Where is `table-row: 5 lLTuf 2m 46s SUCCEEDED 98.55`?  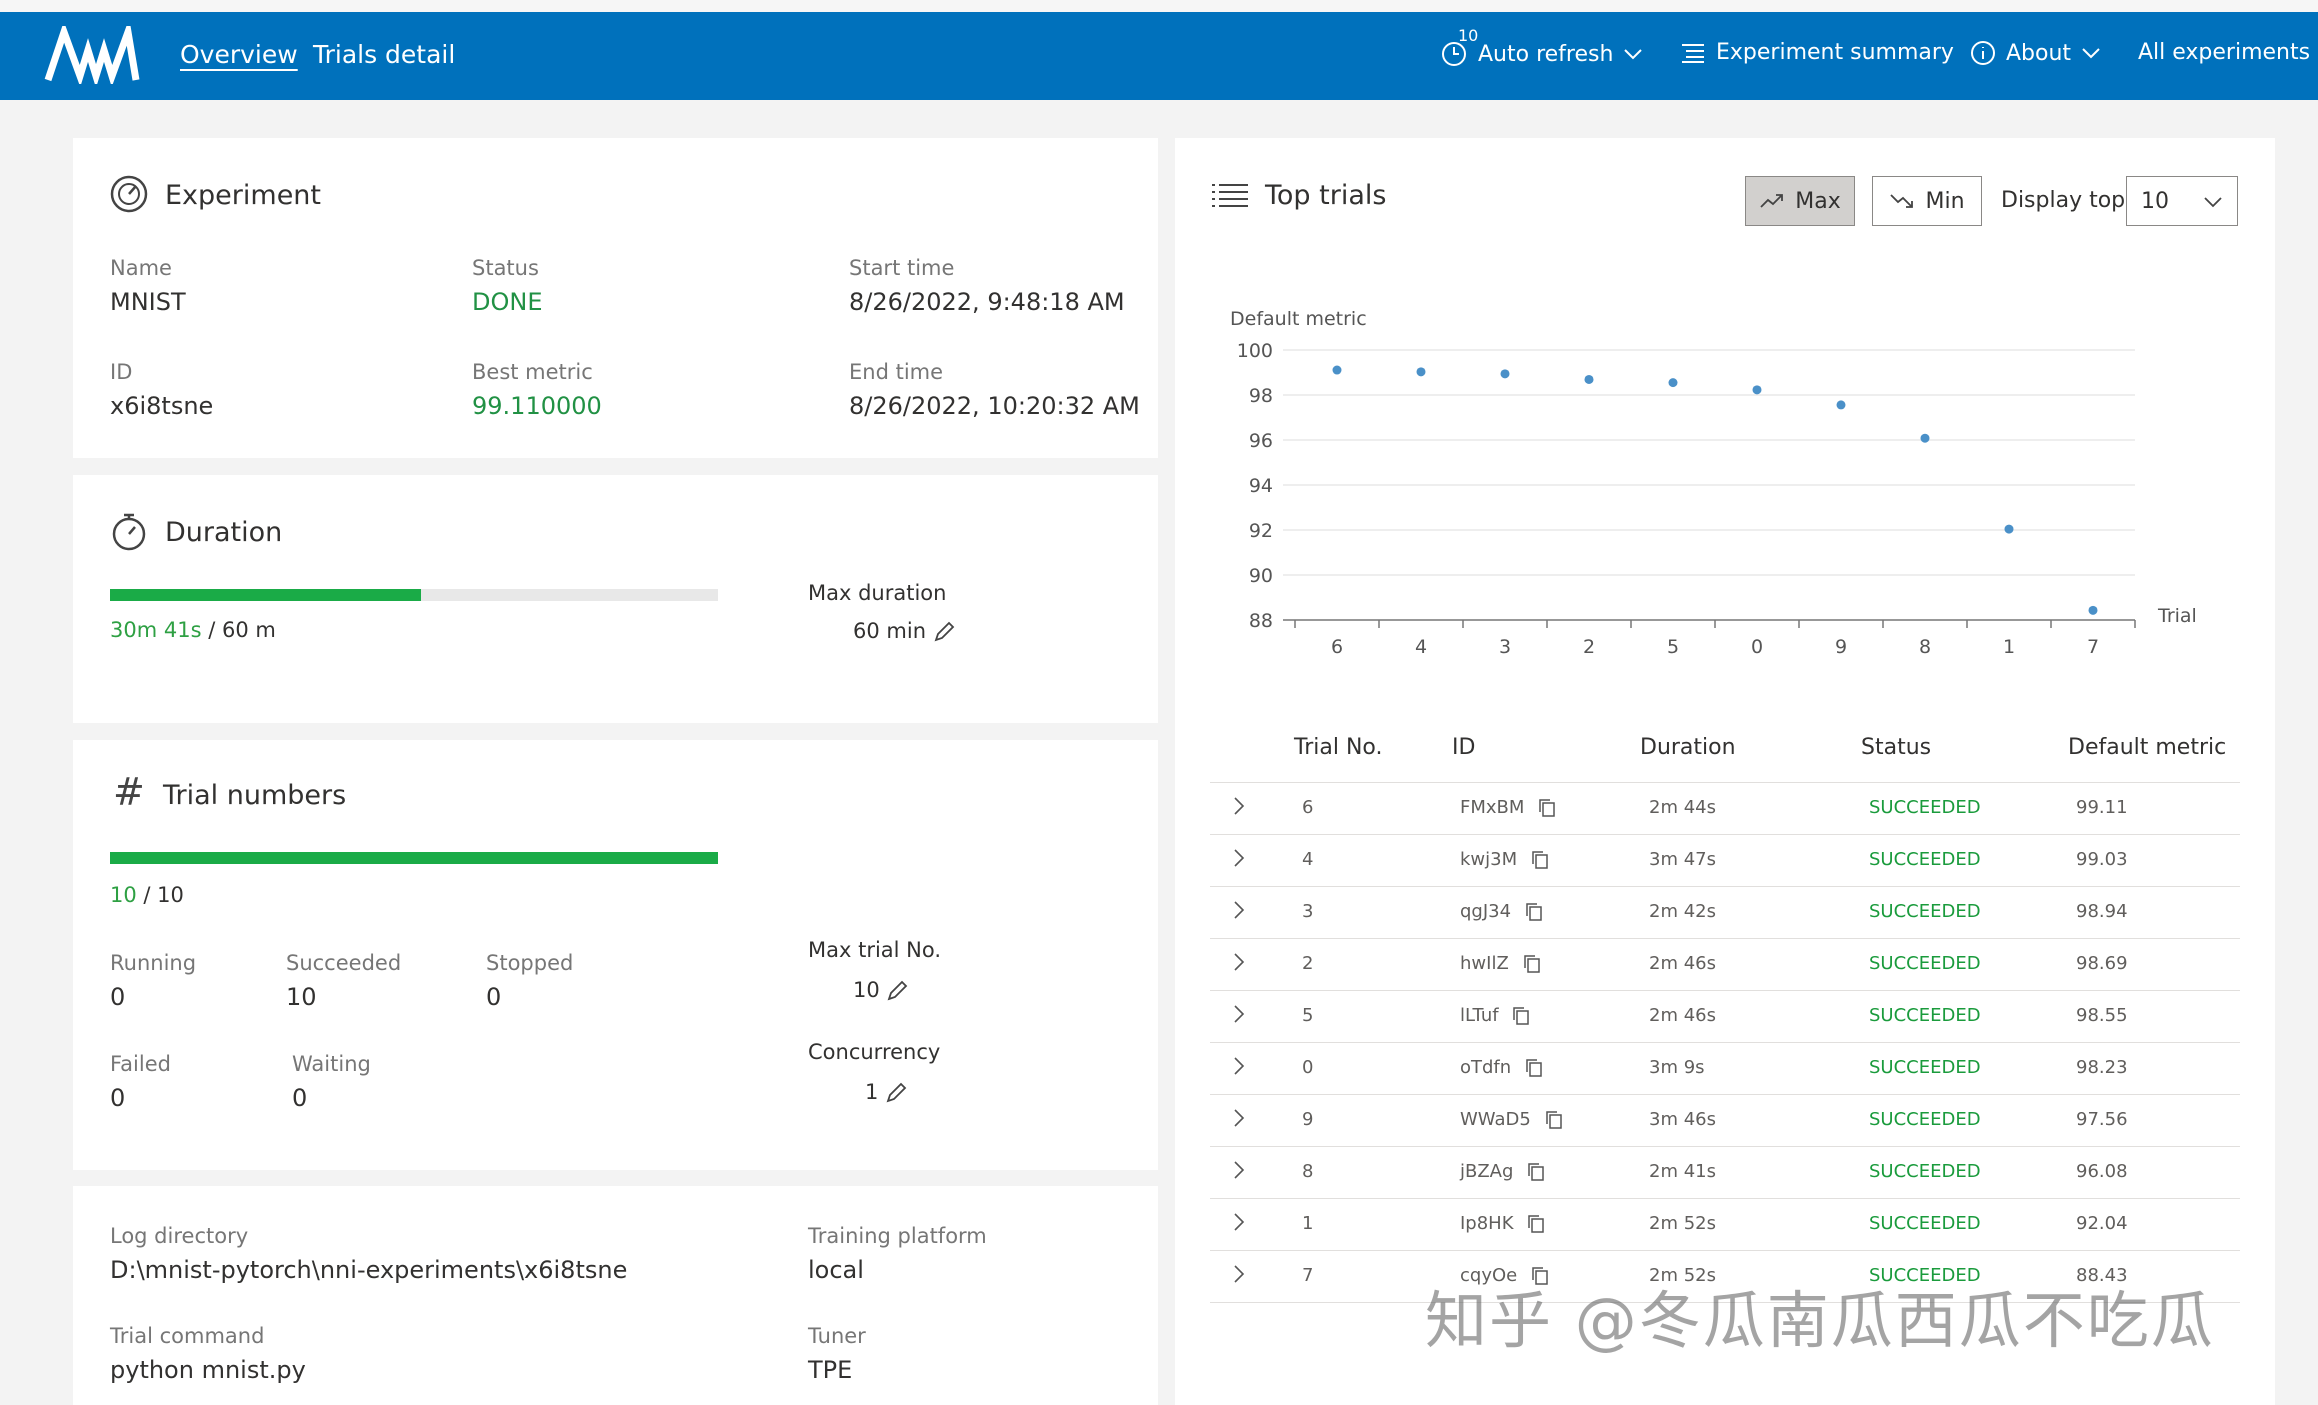 table-row: 5 lLTuf 2m 46s SUCCEEDED 98.55 is located at coordinates (1725, 1017).